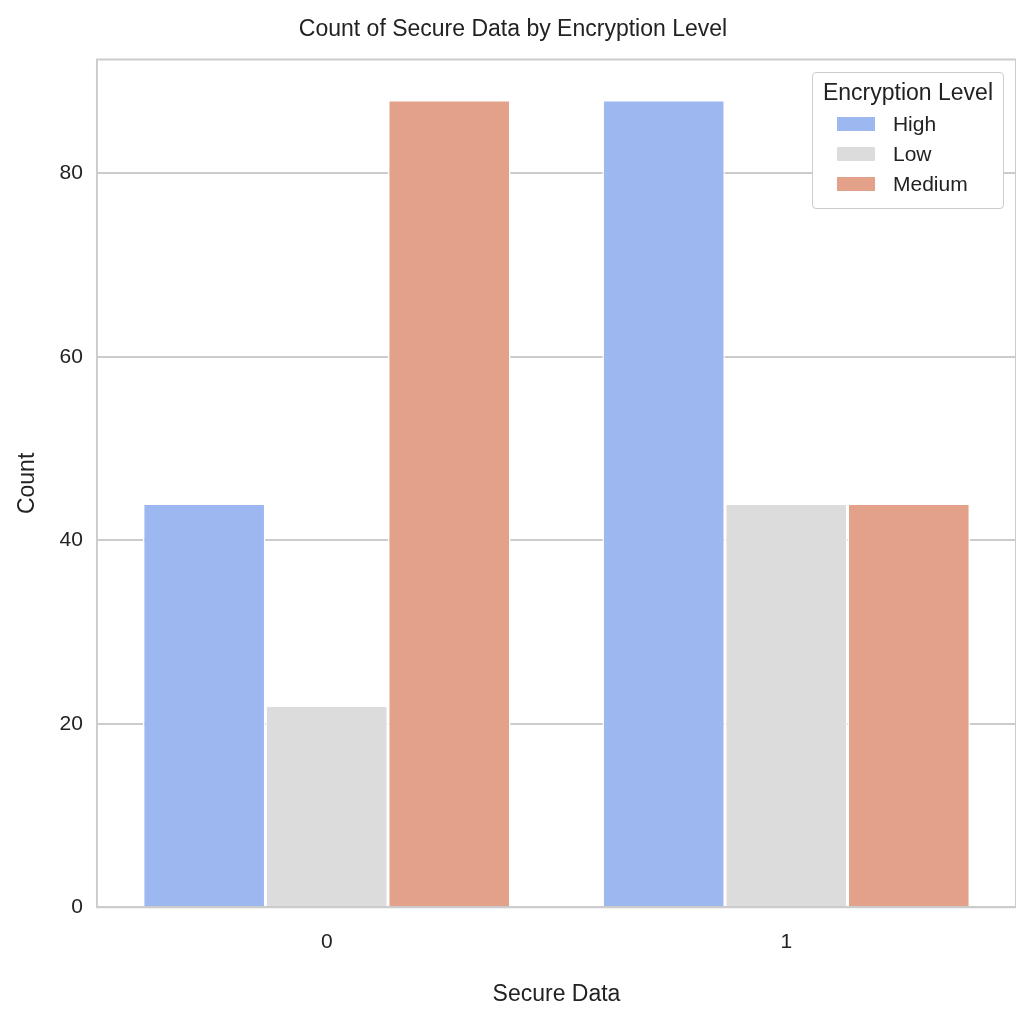 Image resolution: width=1016 pixels, height=1022 pixels. Describe the element at coordinates (71, 539) in the screenshot. I see `y-tick-label: 40` at that location.